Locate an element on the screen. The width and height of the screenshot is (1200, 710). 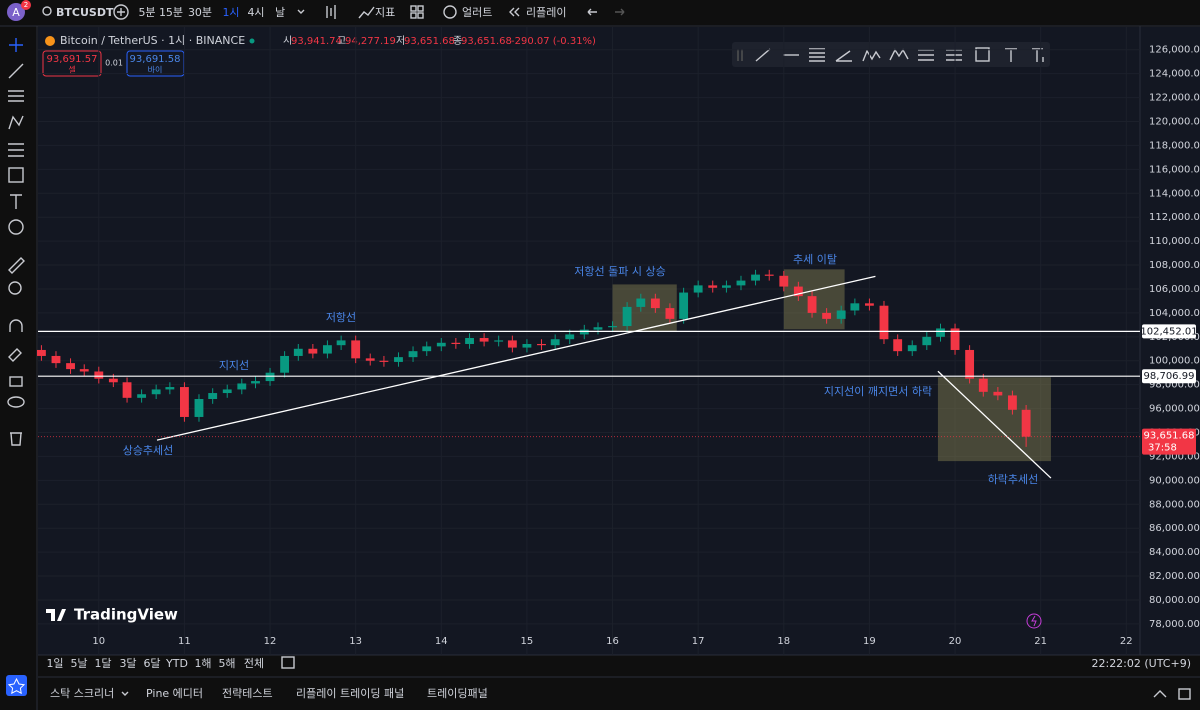
annotation: 추세 이탈 is located at coordinates (815, 259).